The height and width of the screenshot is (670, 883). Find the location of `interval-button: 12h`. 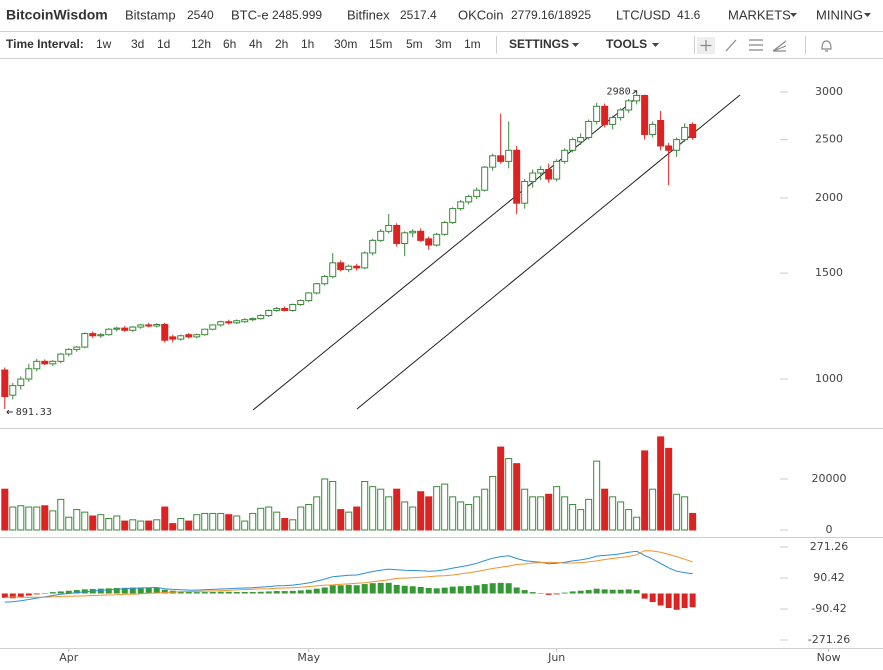

interval-button: 12h is located at coordinates (201, 44).